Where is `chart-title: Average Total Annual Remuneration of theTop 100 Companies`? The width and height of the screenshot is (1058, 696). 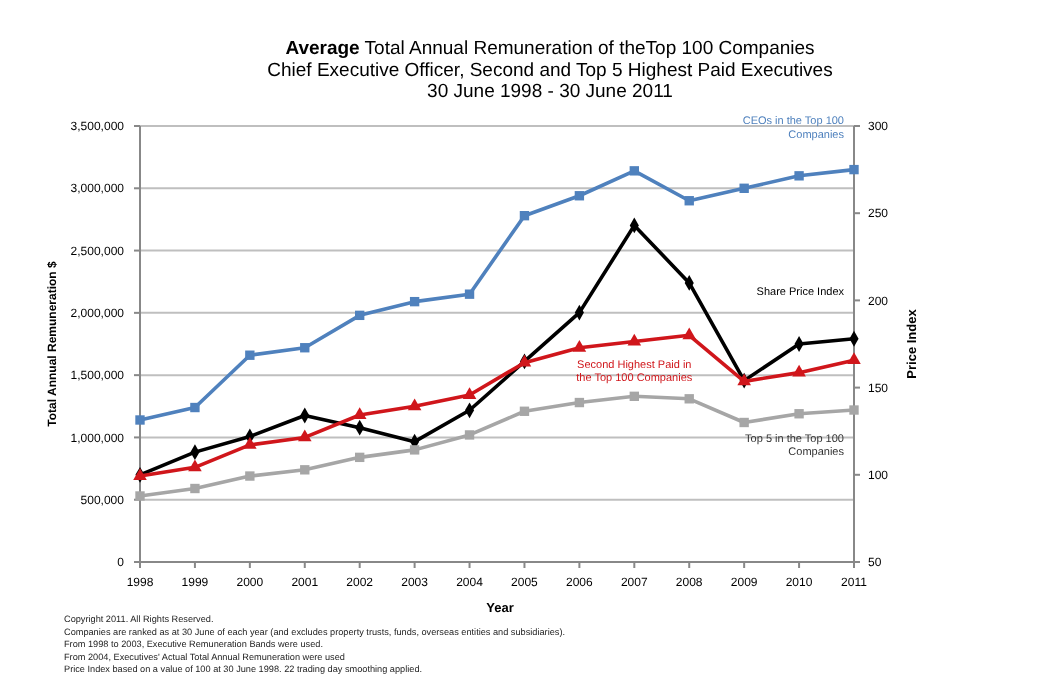 chart-title: Average Total Annual Remuneration of theTop 100 Companies is located at coordinates (550, 49).